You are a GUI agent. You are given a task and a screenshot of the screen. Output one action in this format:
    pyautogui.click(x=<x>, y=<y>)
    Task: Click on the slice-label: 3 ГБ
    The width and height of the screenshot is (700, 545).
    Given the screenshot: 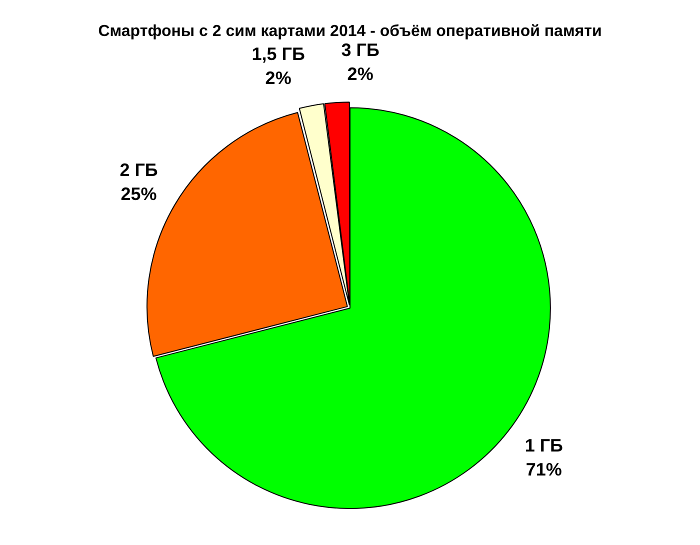 What is the action you would take?
    pyautogui.click(x=360, y=50)
    